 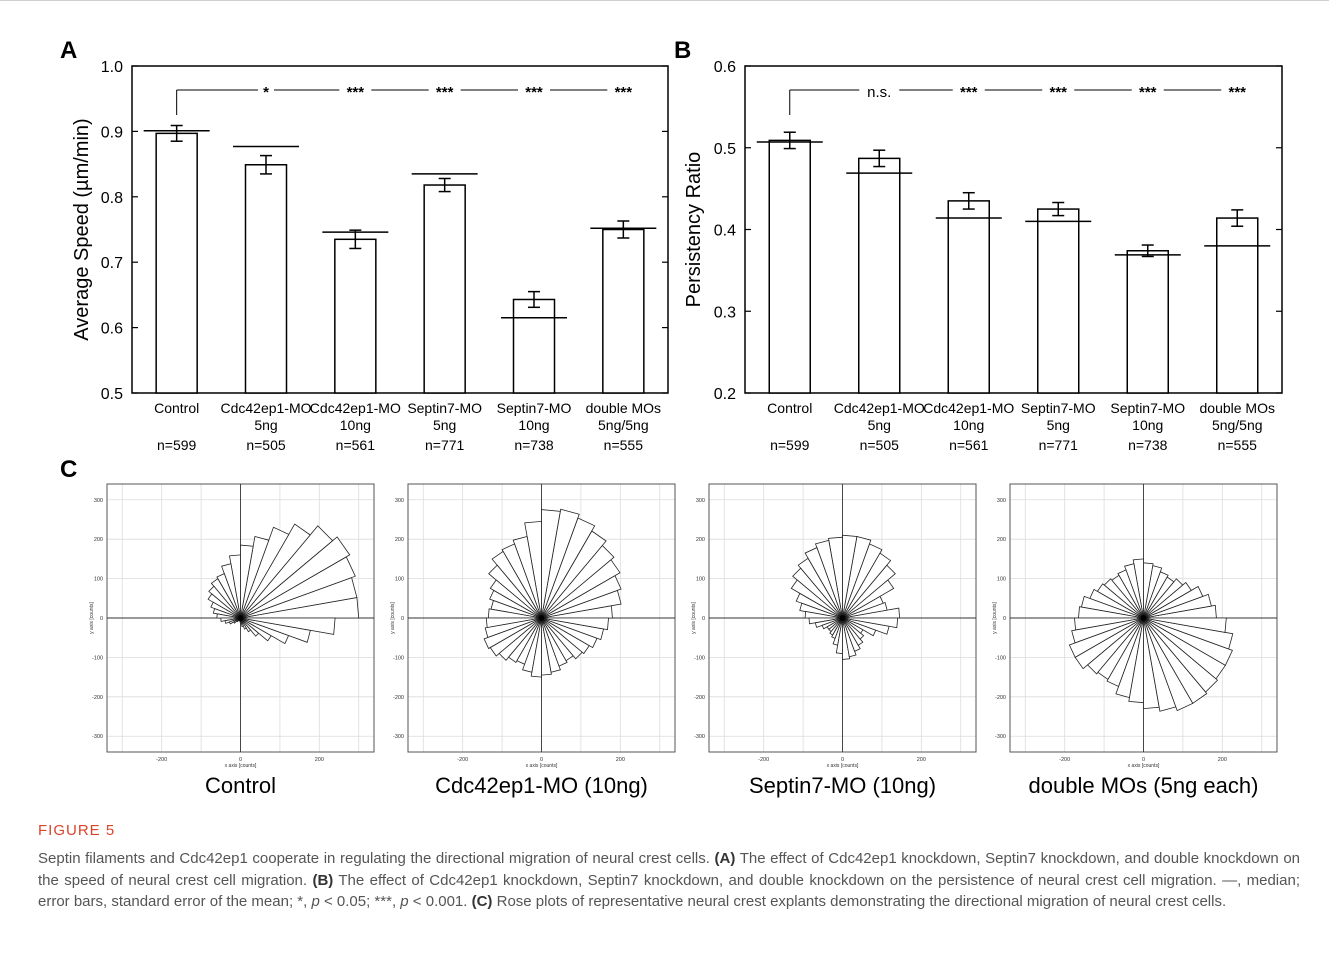 I want to click on y-tick-label: 0.9, so click(x=112, y=132).